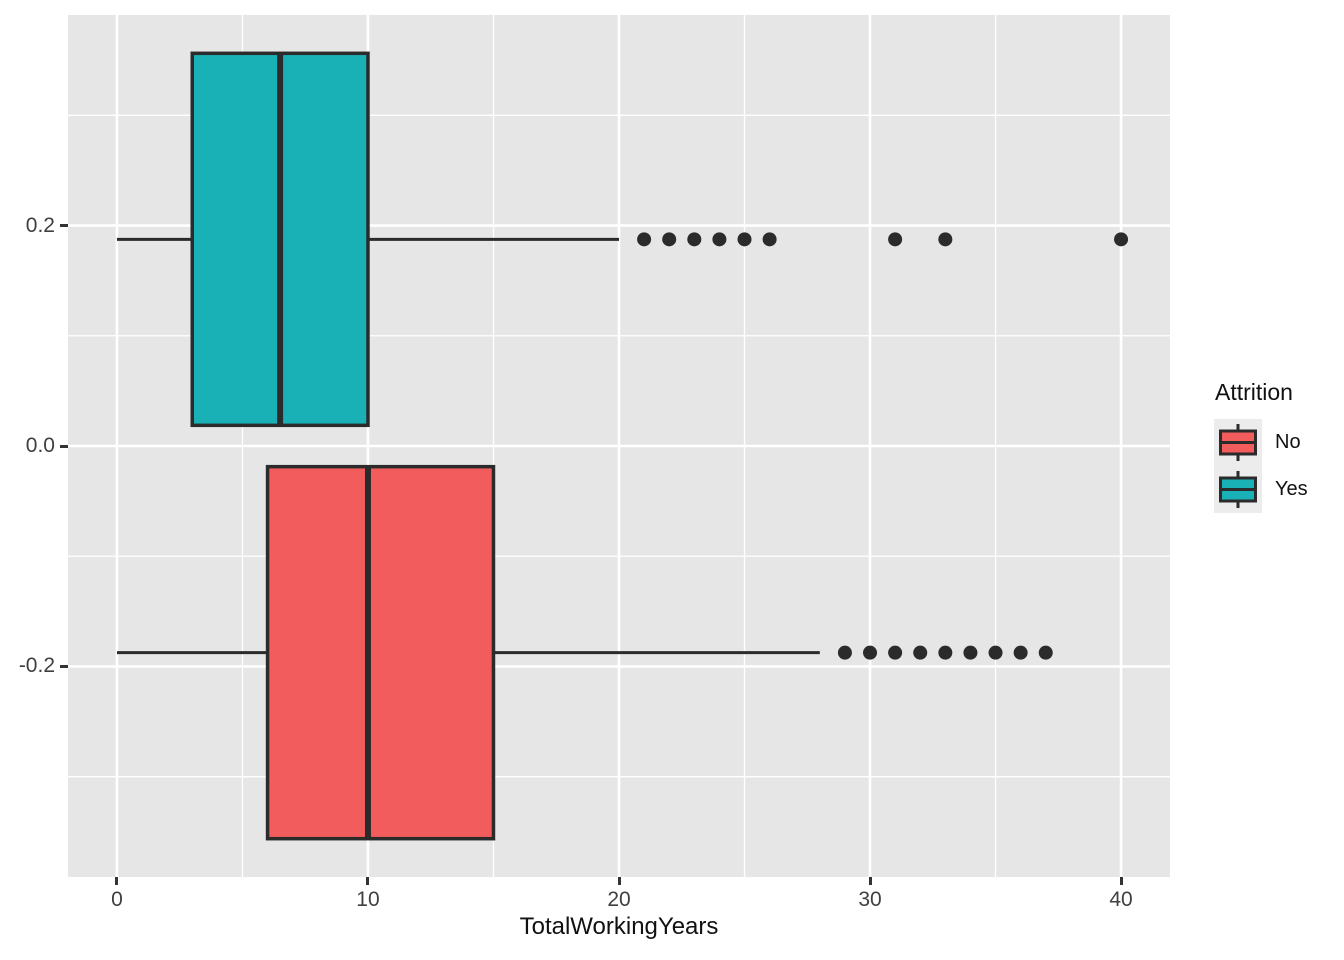  What do you see at coordinates (36, 666) in the screenshot?
I see `y-tick-label: -0.2` at bounding box center [36, 666].